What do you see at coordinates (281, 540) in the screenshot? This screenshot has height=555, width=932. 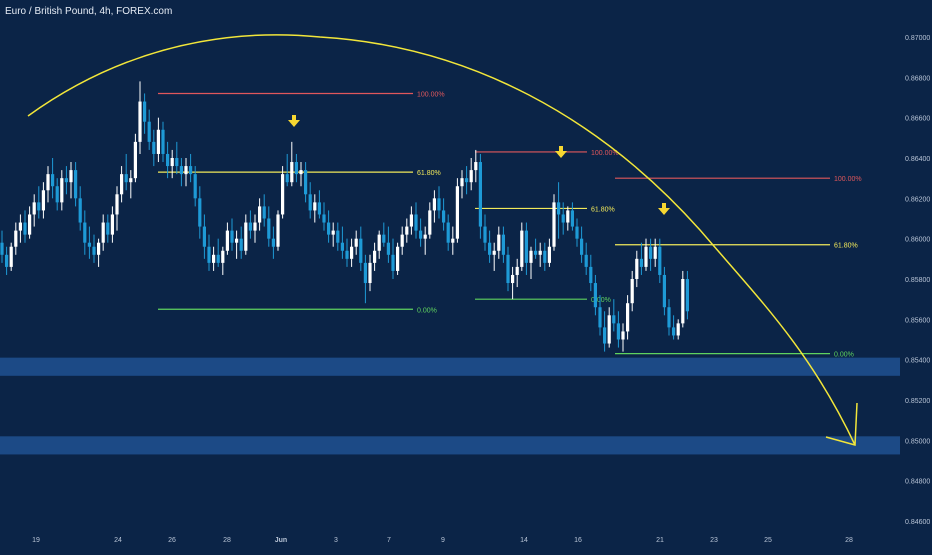 I see `time-tick-label: Jun` at bounding box center [281, 540].